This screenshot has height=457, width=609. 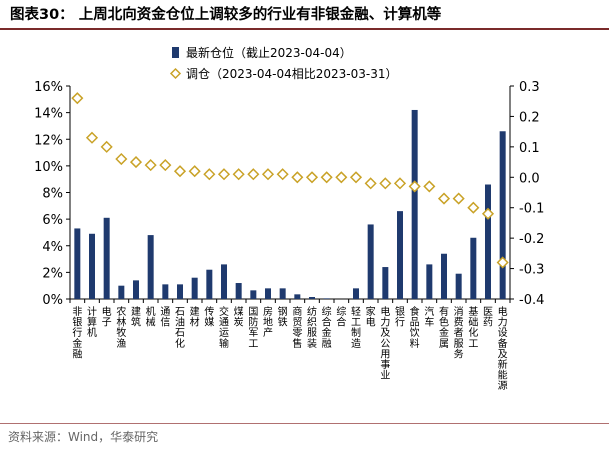 I want to click on category-label: 汽车, so click(x=429, y=317).